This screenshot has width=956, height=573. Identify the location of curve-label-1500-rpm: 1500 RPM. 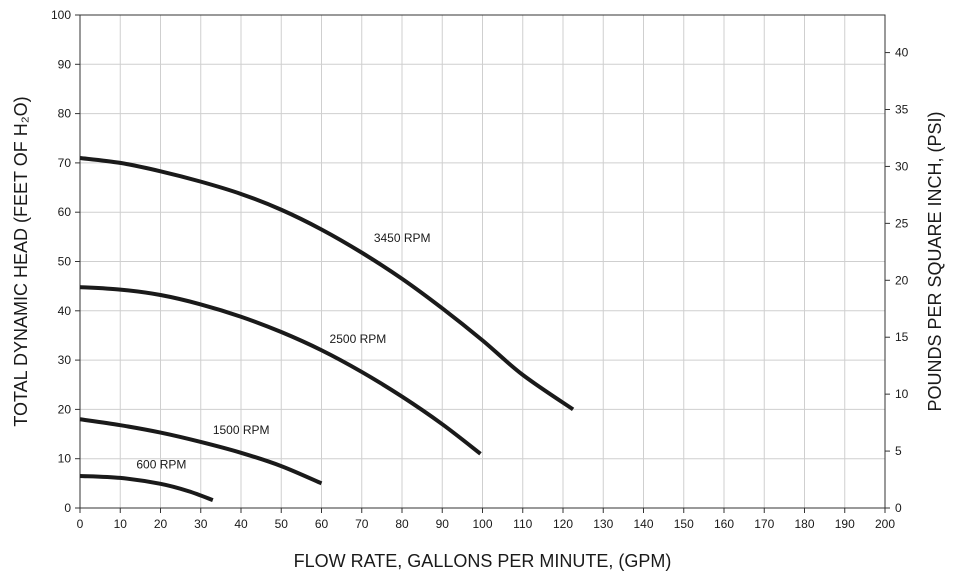
(241, 430).